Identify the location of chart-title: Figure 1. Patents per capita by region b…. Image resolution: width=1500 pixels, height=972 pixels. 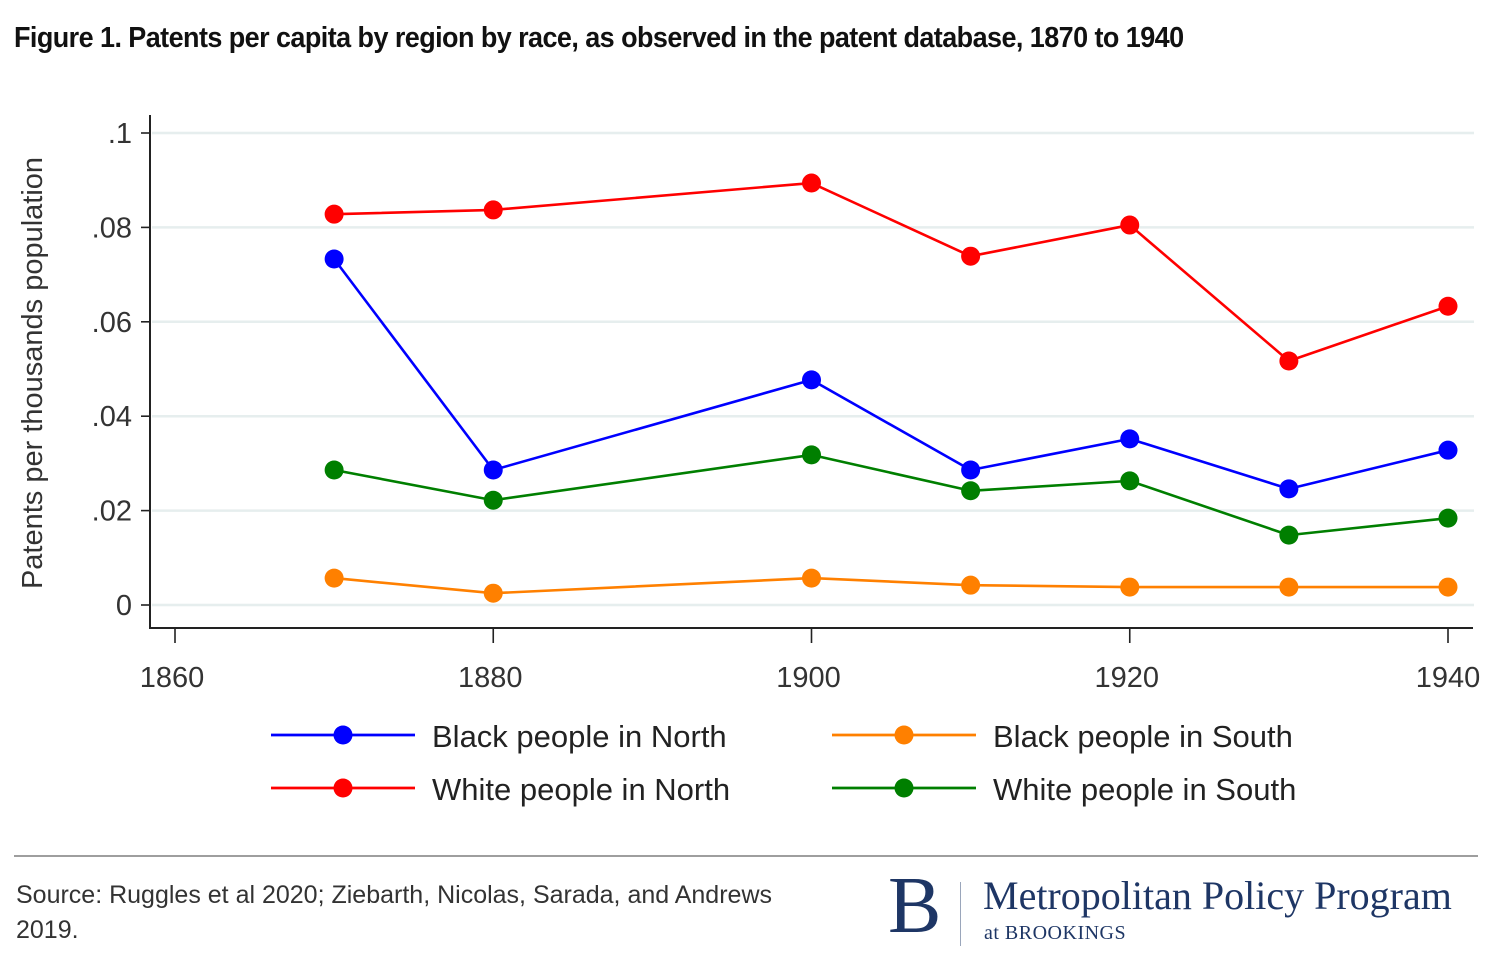
(599, 38).